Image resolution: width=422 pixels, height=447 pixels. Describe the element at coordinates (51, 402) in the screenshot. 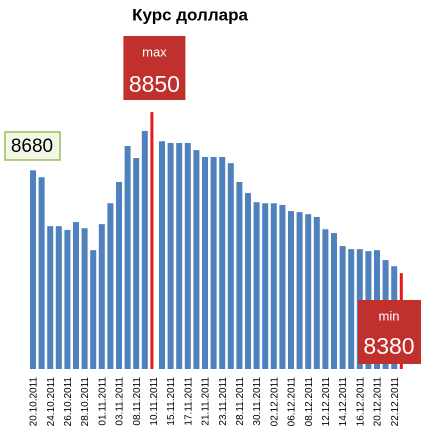

I see `x-tick-label: 24.10.2011` at that location.